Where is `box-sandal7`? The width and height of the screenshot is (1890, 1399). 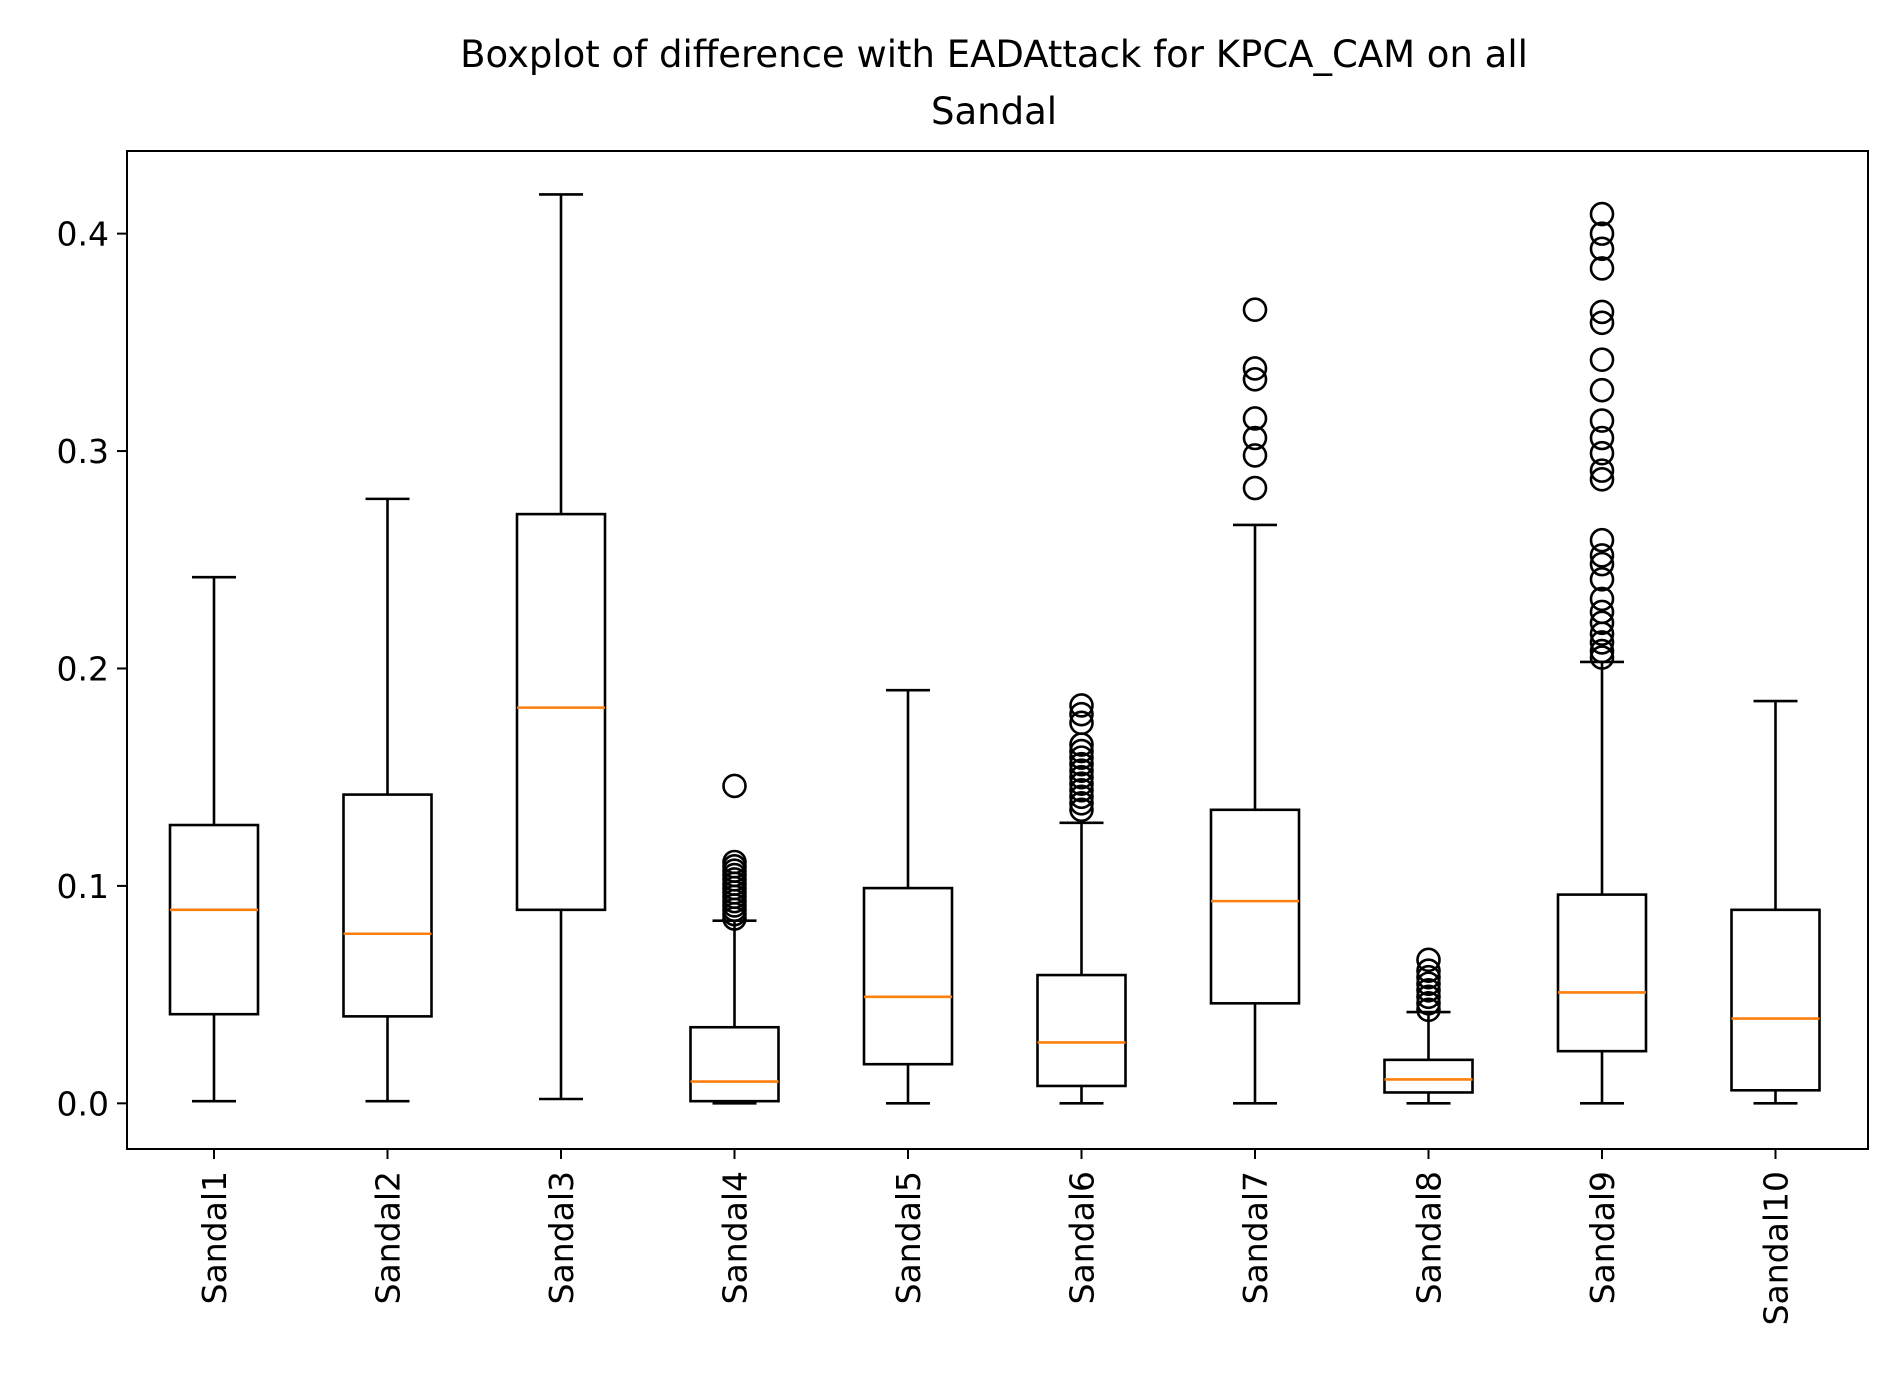 box-sandal7 is located at coordinates (1255, 701).